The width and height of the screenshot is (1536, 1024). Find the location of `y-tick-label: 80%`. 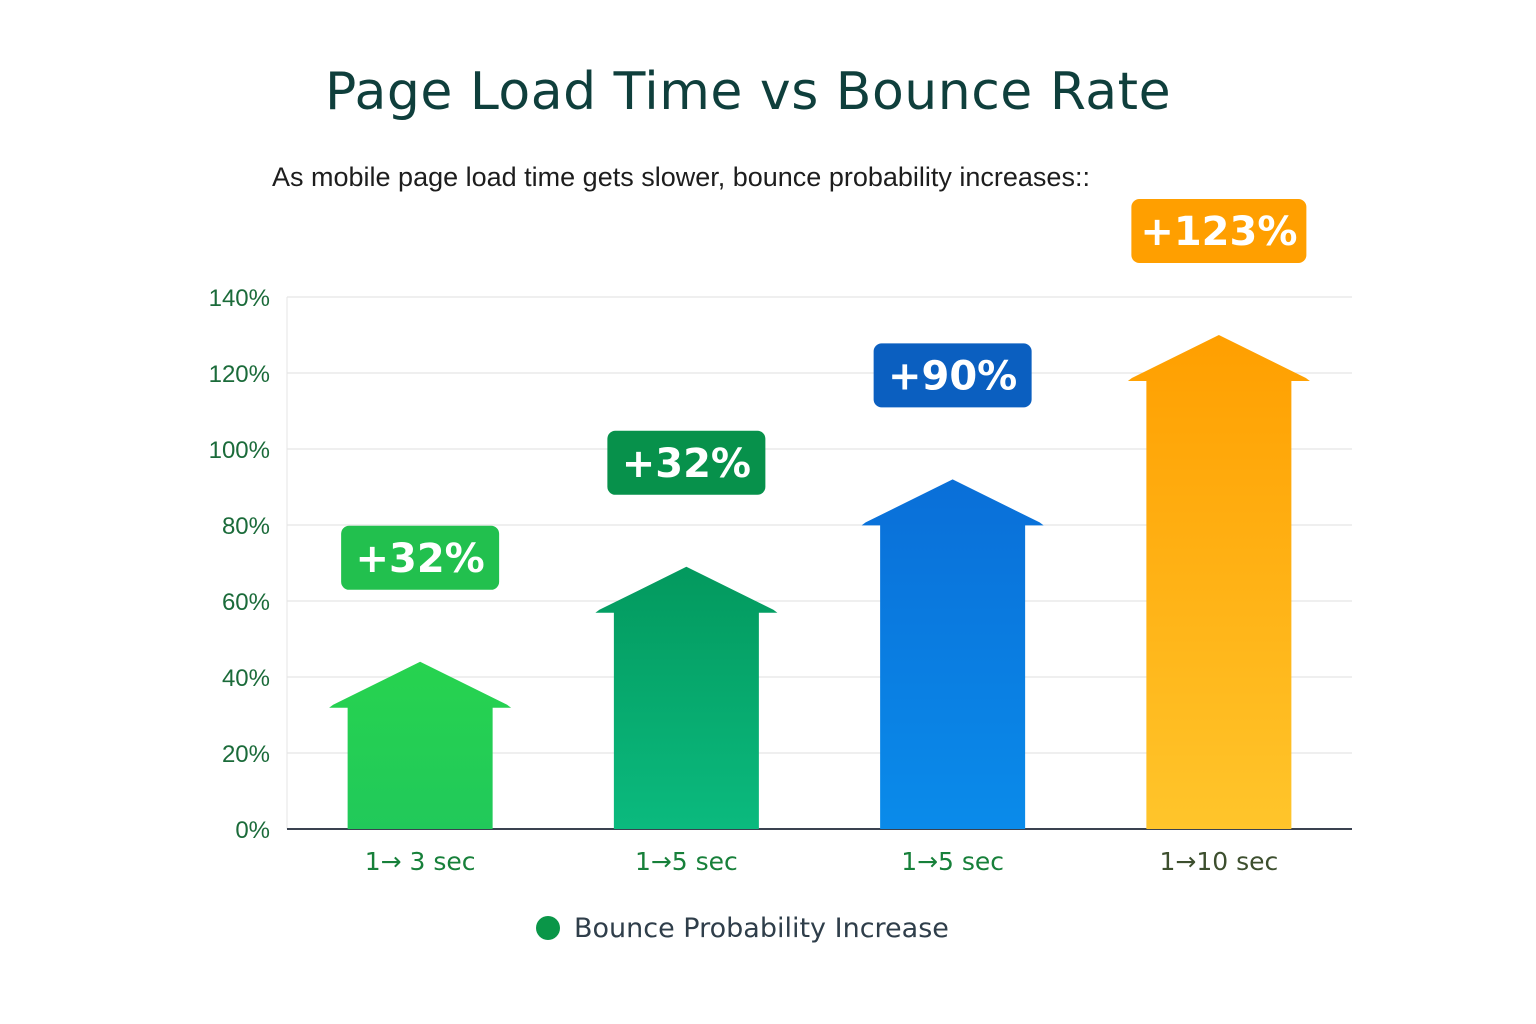

y-tick-label: 80% is located at coordinates (246, 526).